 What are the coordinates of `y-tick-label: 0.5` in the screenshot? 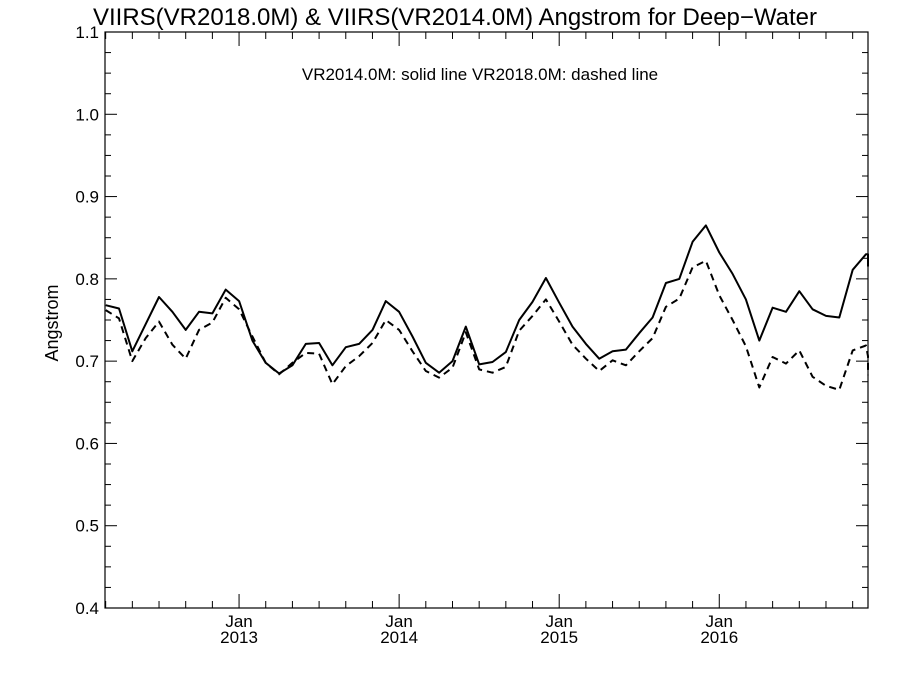 It's located at (87, 526).